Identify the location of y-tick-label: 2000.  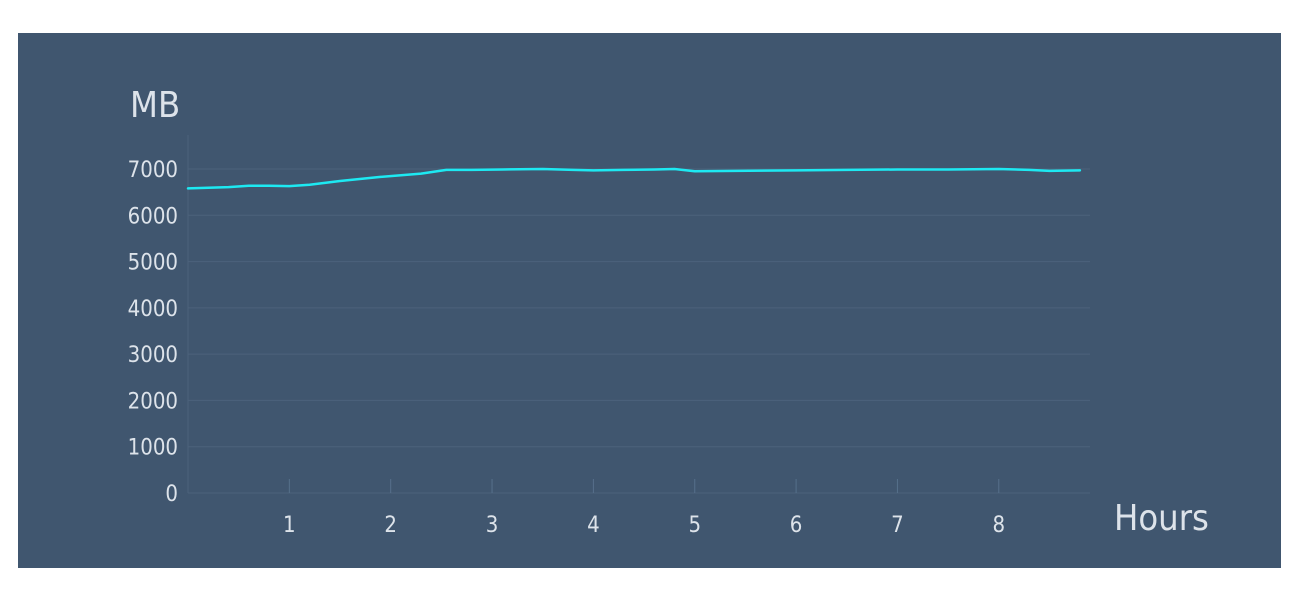
(153, 401).